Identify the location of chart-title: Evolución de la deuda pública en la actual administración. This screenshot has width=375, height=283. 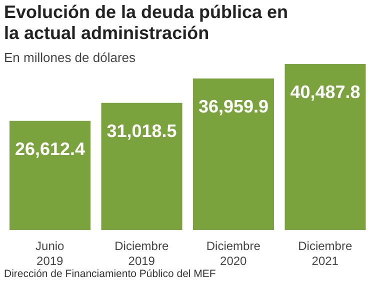
(147, 23).